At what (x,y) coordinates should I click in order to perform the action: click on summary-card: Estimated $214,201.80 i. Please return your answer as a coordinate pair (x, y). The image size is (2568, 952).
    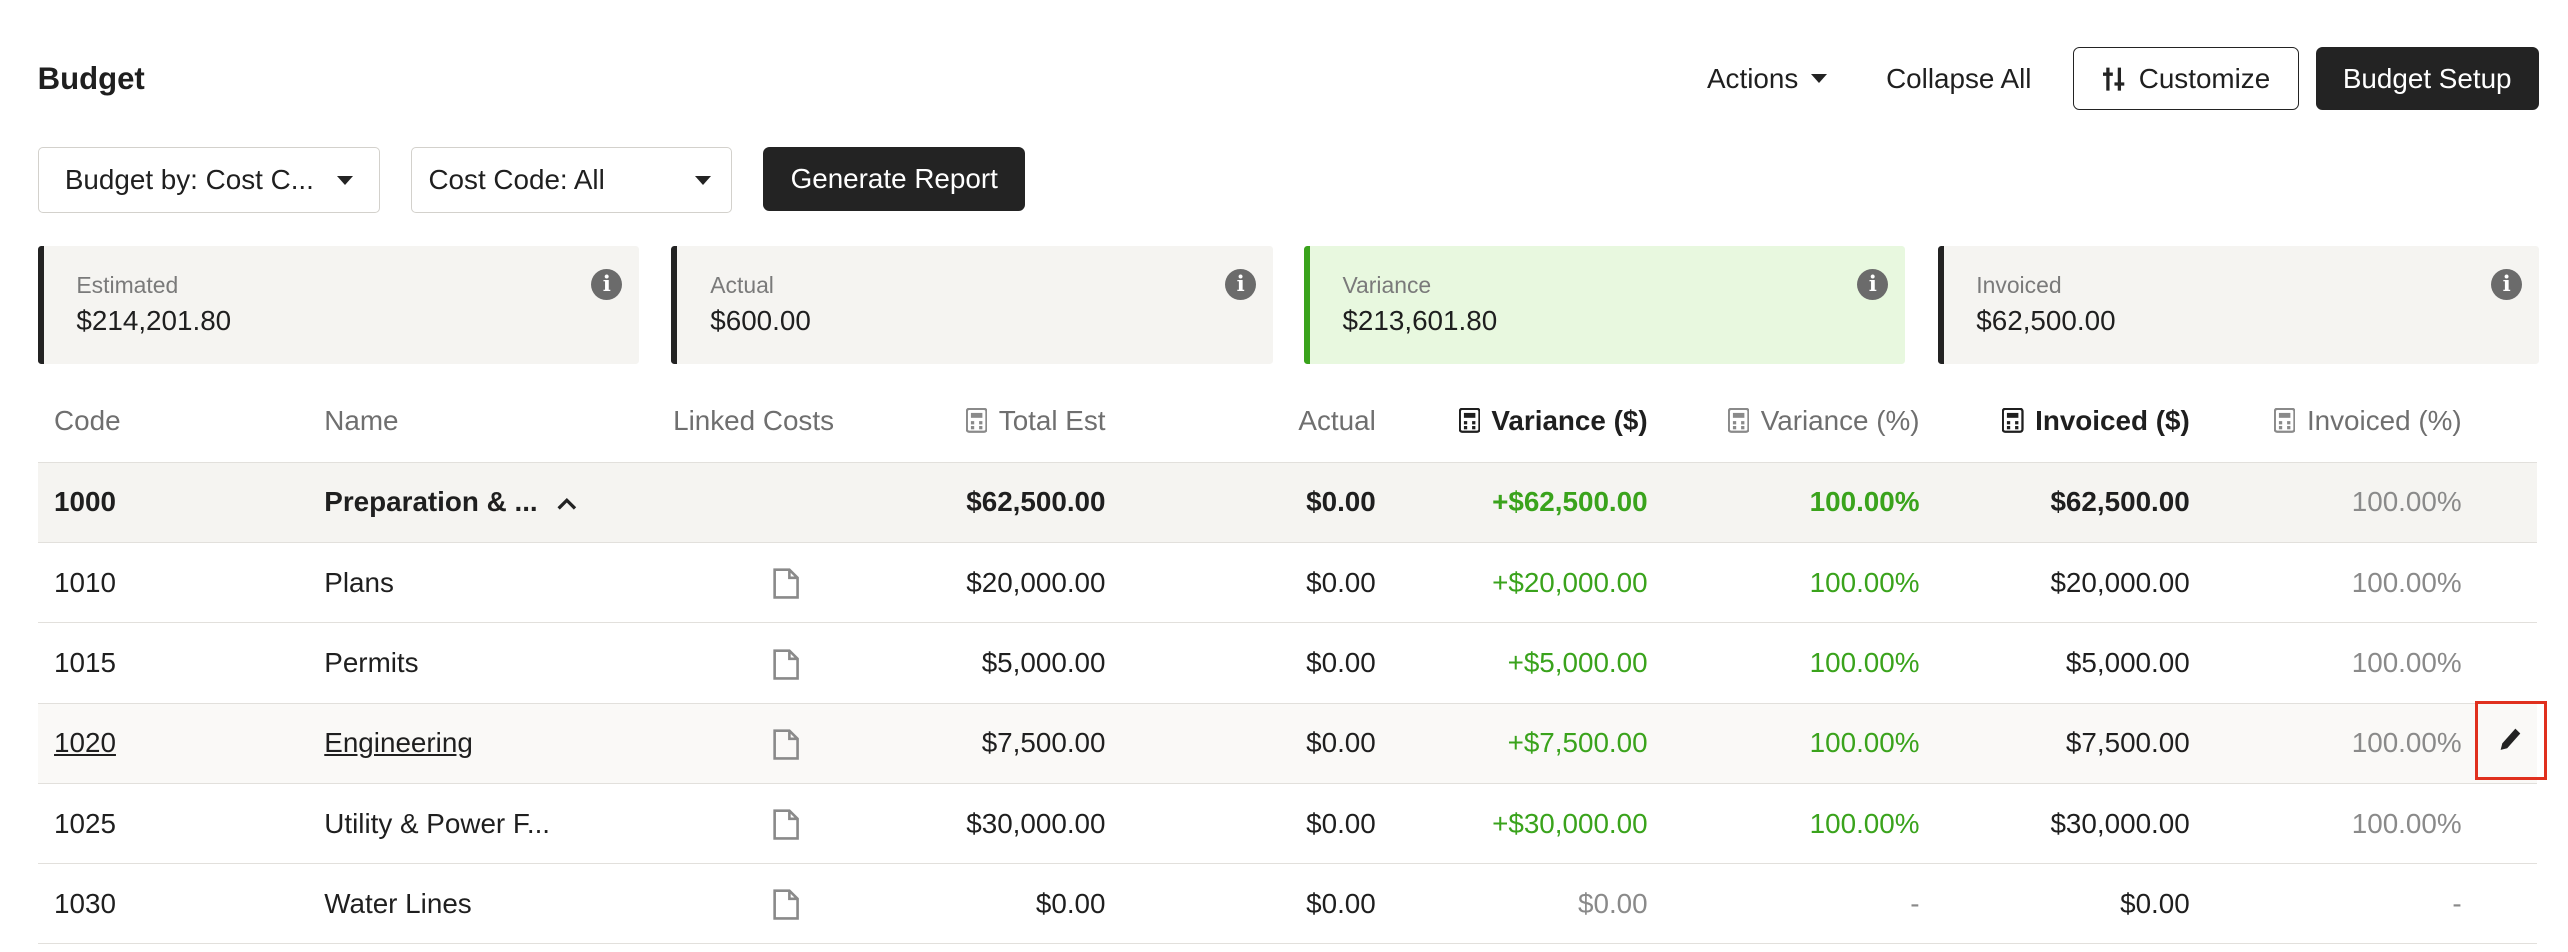
    Looking at the image, I should click on (338, 304).